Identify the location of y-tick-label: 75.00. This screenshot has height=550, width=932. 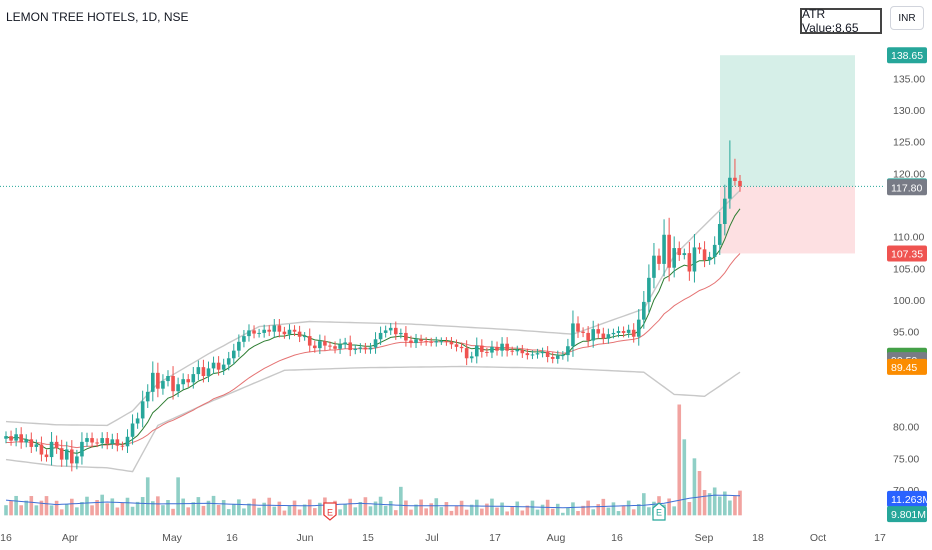
(906, 459).